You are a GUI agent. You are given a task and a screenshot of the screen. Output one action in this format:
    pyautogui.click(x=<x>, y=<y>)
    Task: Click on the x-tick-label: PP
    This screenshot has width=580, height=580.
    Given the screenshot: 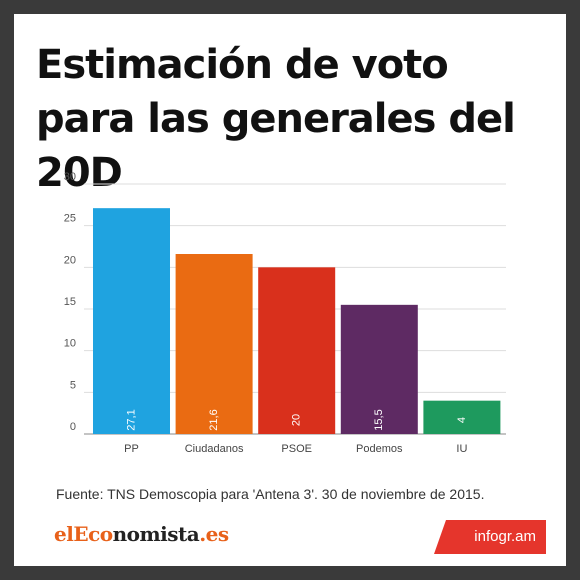 What is the action you would take?
    pyautogui.click(x=131, y=449)
    